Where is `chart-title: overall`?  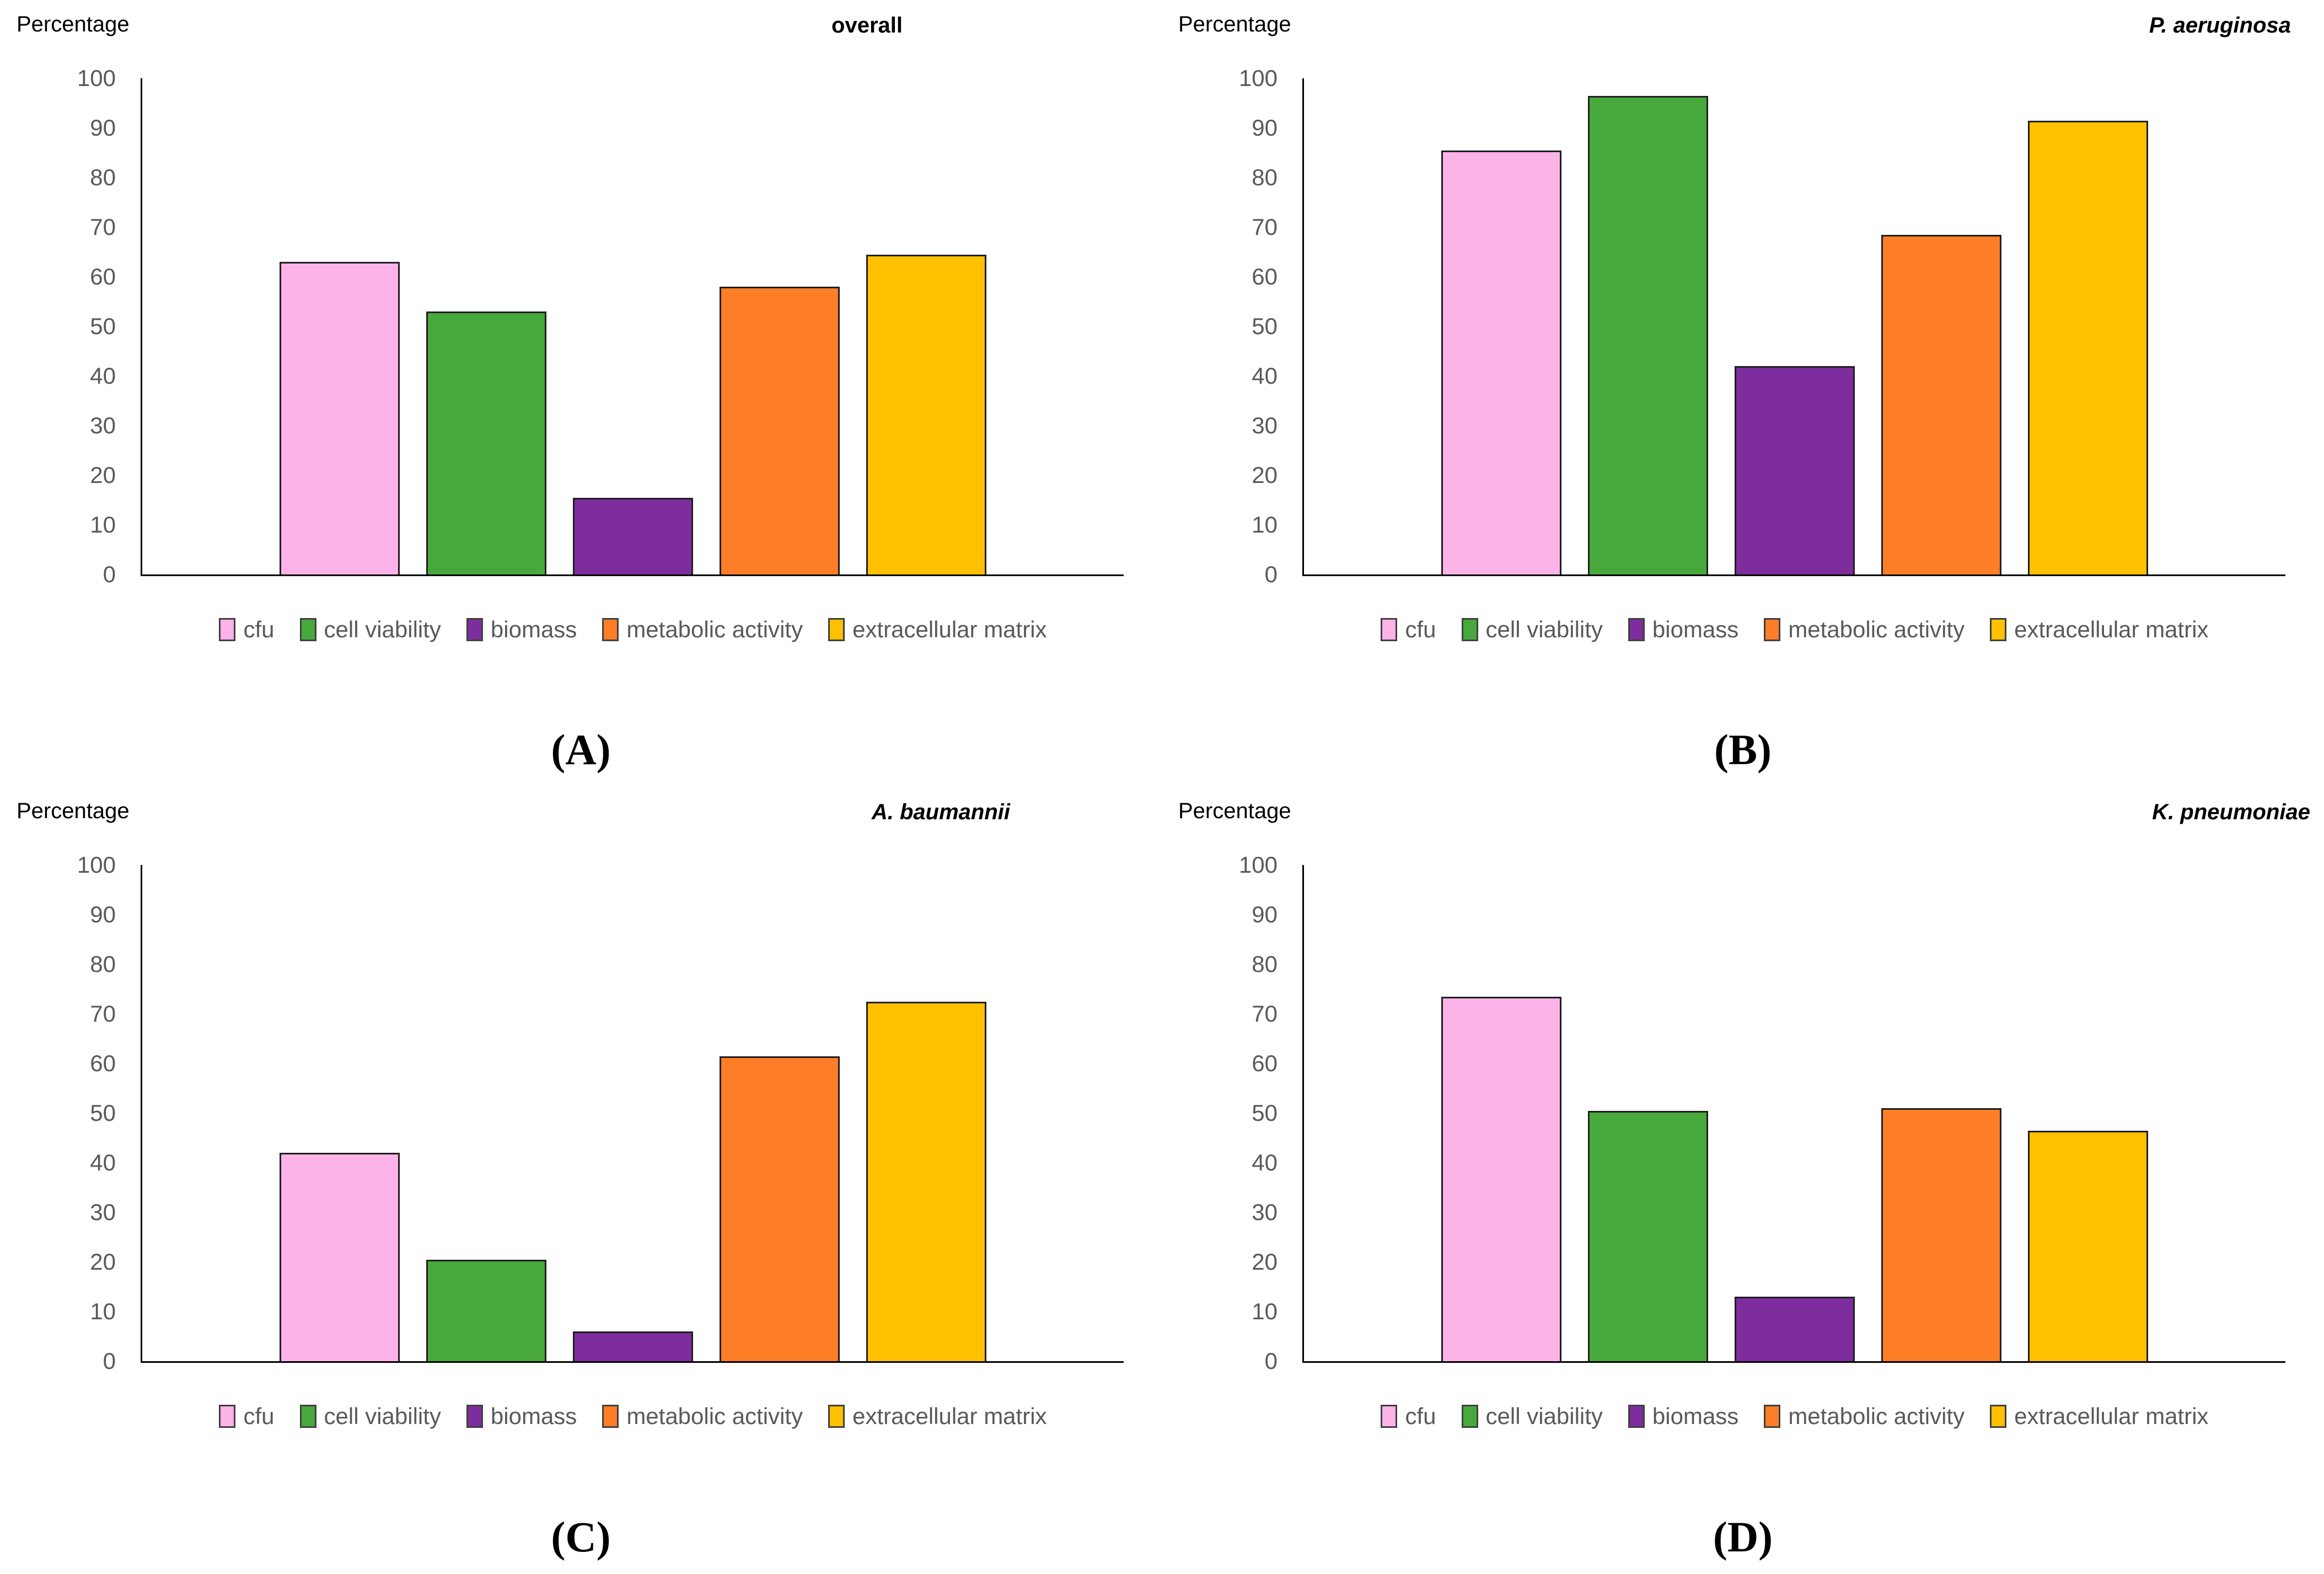
chart-title: overall is located at coordinates (867, 25).